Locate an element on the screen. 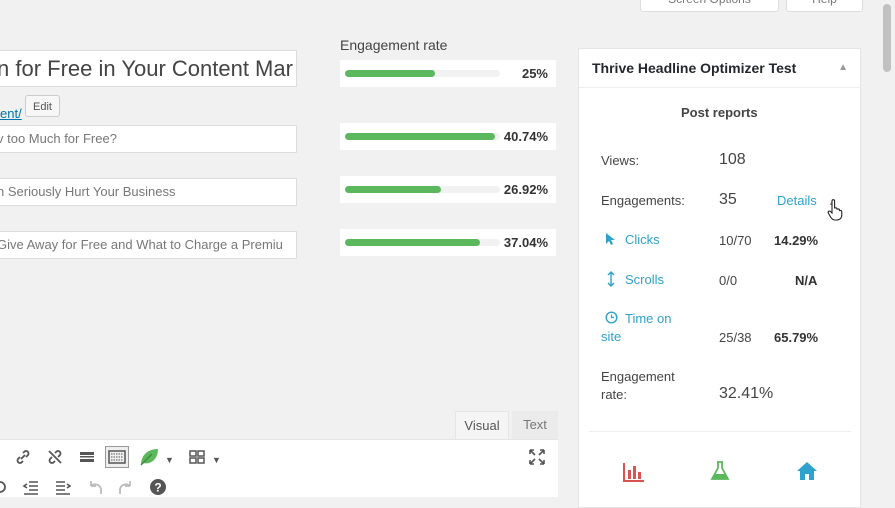 The image size is (895, 508). panel-header: Thrive Headline Optimizer Test ▲ is located at coordinates (719, 68).